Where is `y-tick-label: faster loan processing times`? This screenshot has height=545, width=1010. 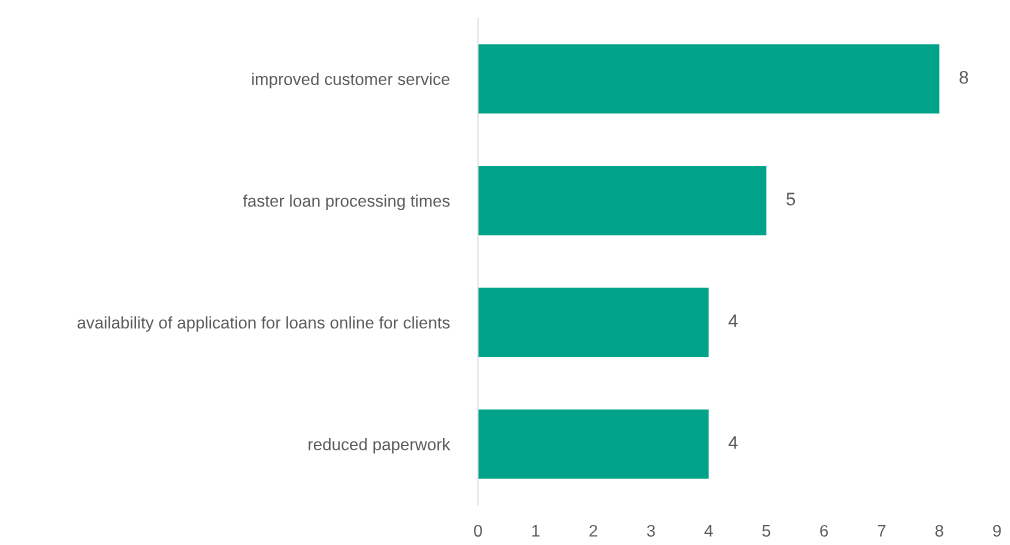 y-tick-label: faster loan processing times is located at coordinates (346, 202).